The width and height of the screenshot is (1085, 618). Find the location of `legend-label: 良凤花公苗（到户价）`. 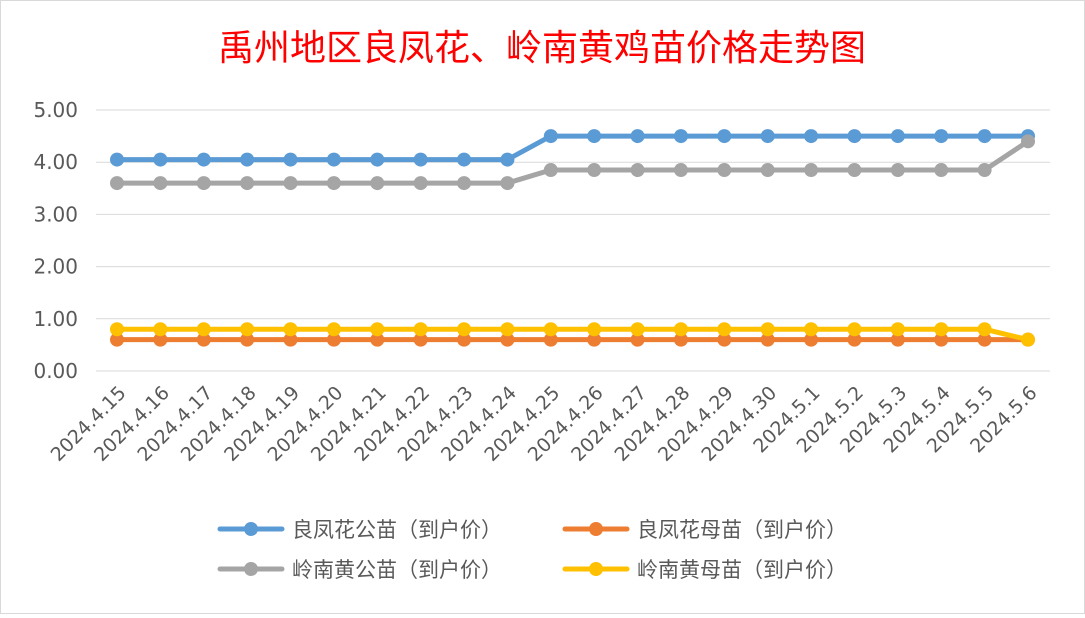

legend-label: 良凤花公苗（到户价） is located at coordinates (397, 530).